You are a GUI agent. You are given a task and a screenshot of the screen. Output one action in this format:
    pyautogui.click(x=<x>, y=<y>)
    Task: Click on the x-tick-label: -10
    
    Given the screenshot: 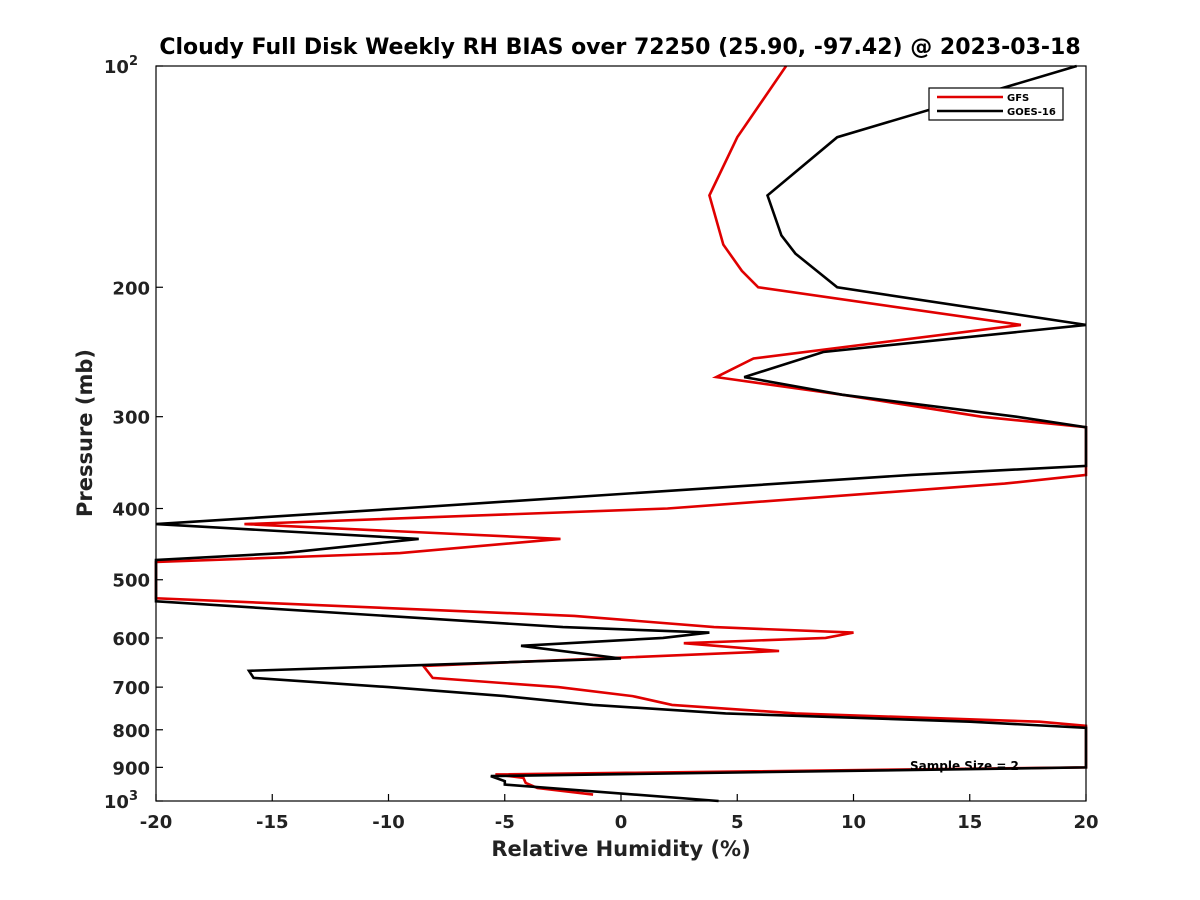 What is the action you would take?
    pyautogui.click(x=388, y=822)
    